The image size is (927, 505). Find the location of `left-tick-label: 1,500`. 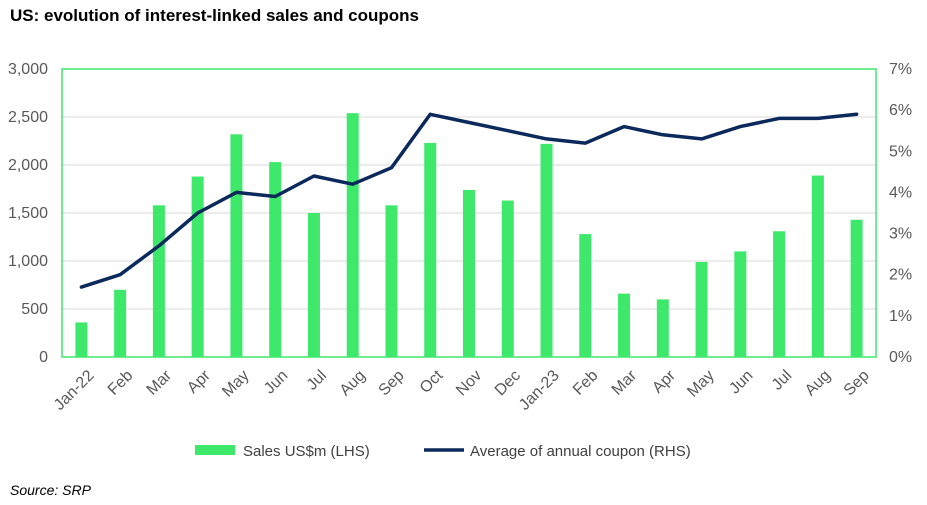

left-tick-label: 1,500 is located at coordinates (28, 213).